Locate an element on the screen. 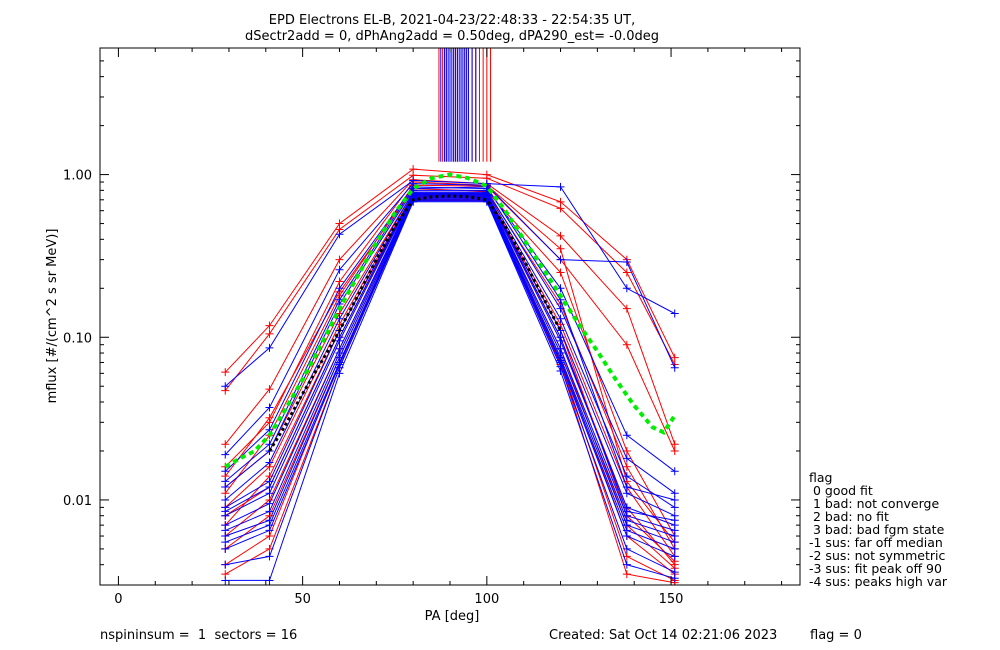 This screenshot has height=650, width=1000. legend-entry: -2 sus: not symmetric is located at coordinates (877, 555).